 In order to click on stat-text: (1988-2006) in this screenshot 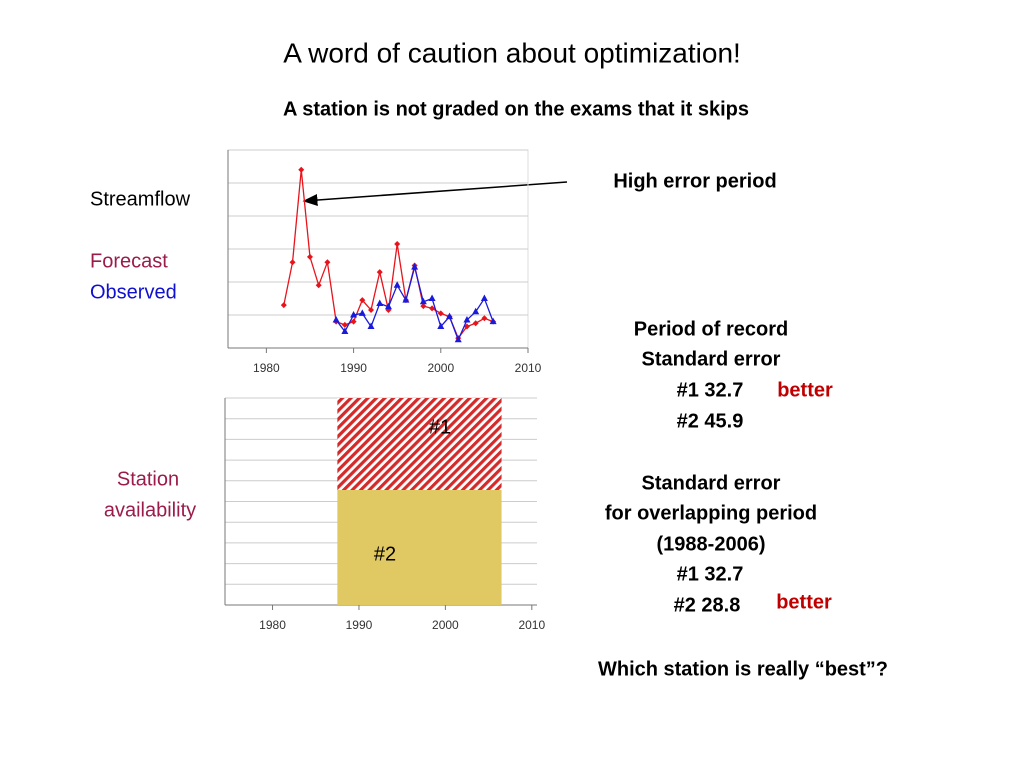, I will do `click(711, 544)`.